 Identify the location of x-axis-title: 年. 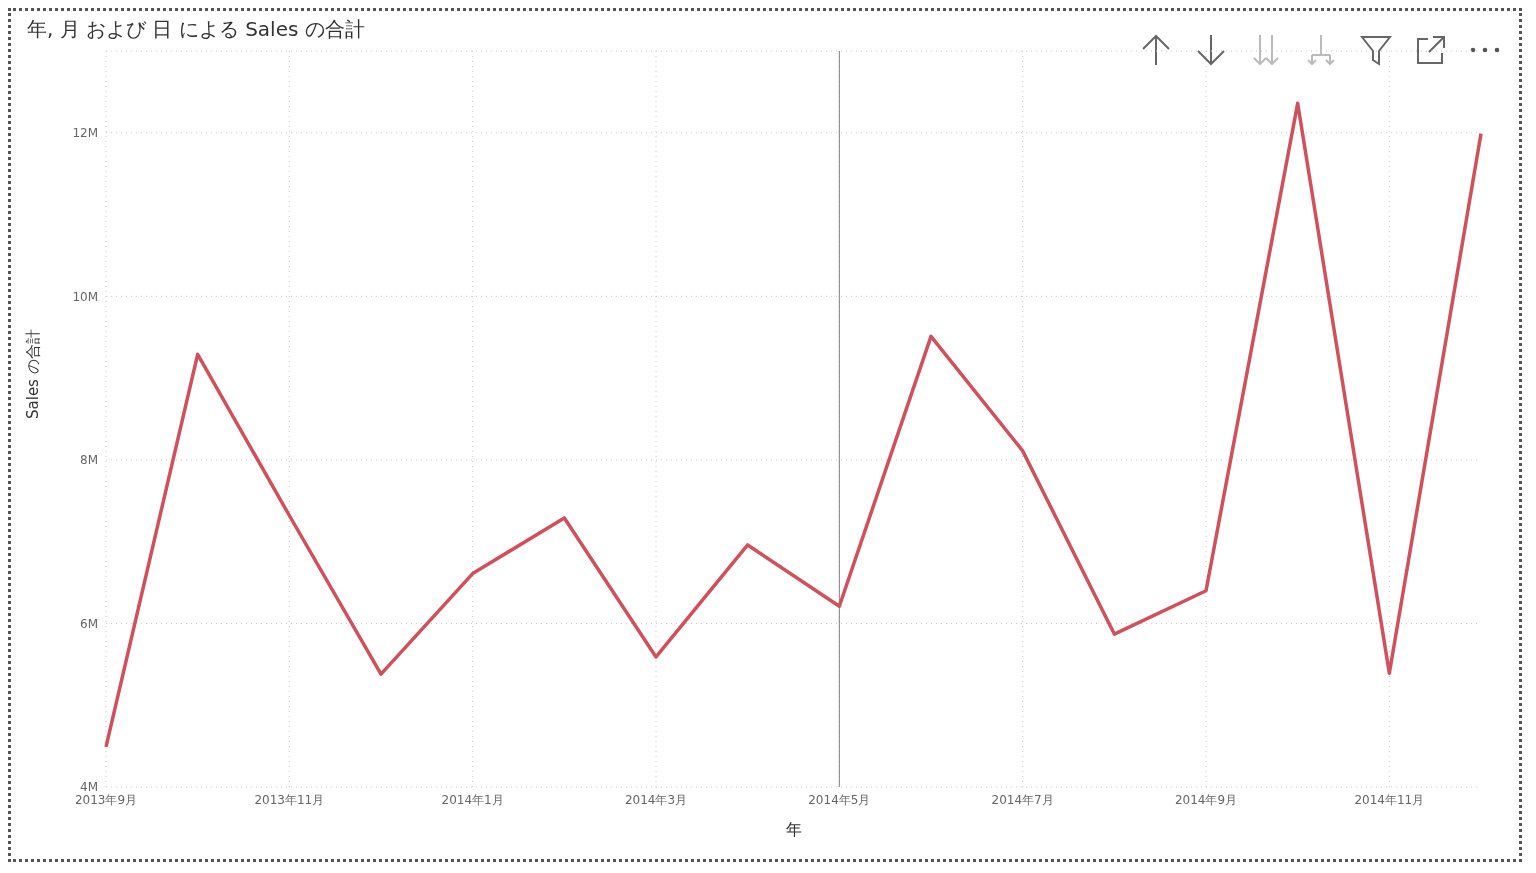
(793, 829).